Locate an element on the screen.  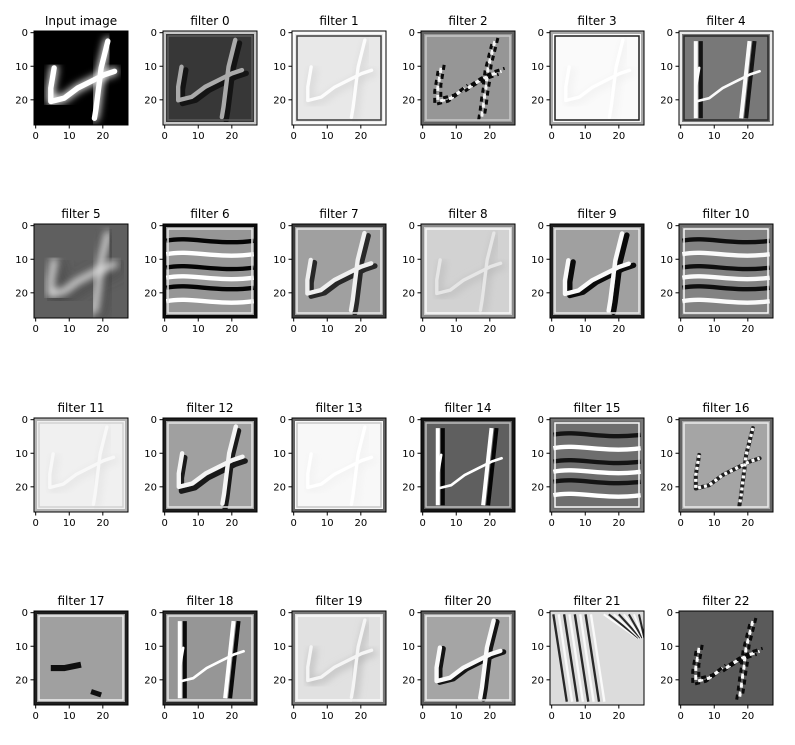
panel-12: filter 11 0 10 20 0 10 20 is located at coordinates (72, 465).